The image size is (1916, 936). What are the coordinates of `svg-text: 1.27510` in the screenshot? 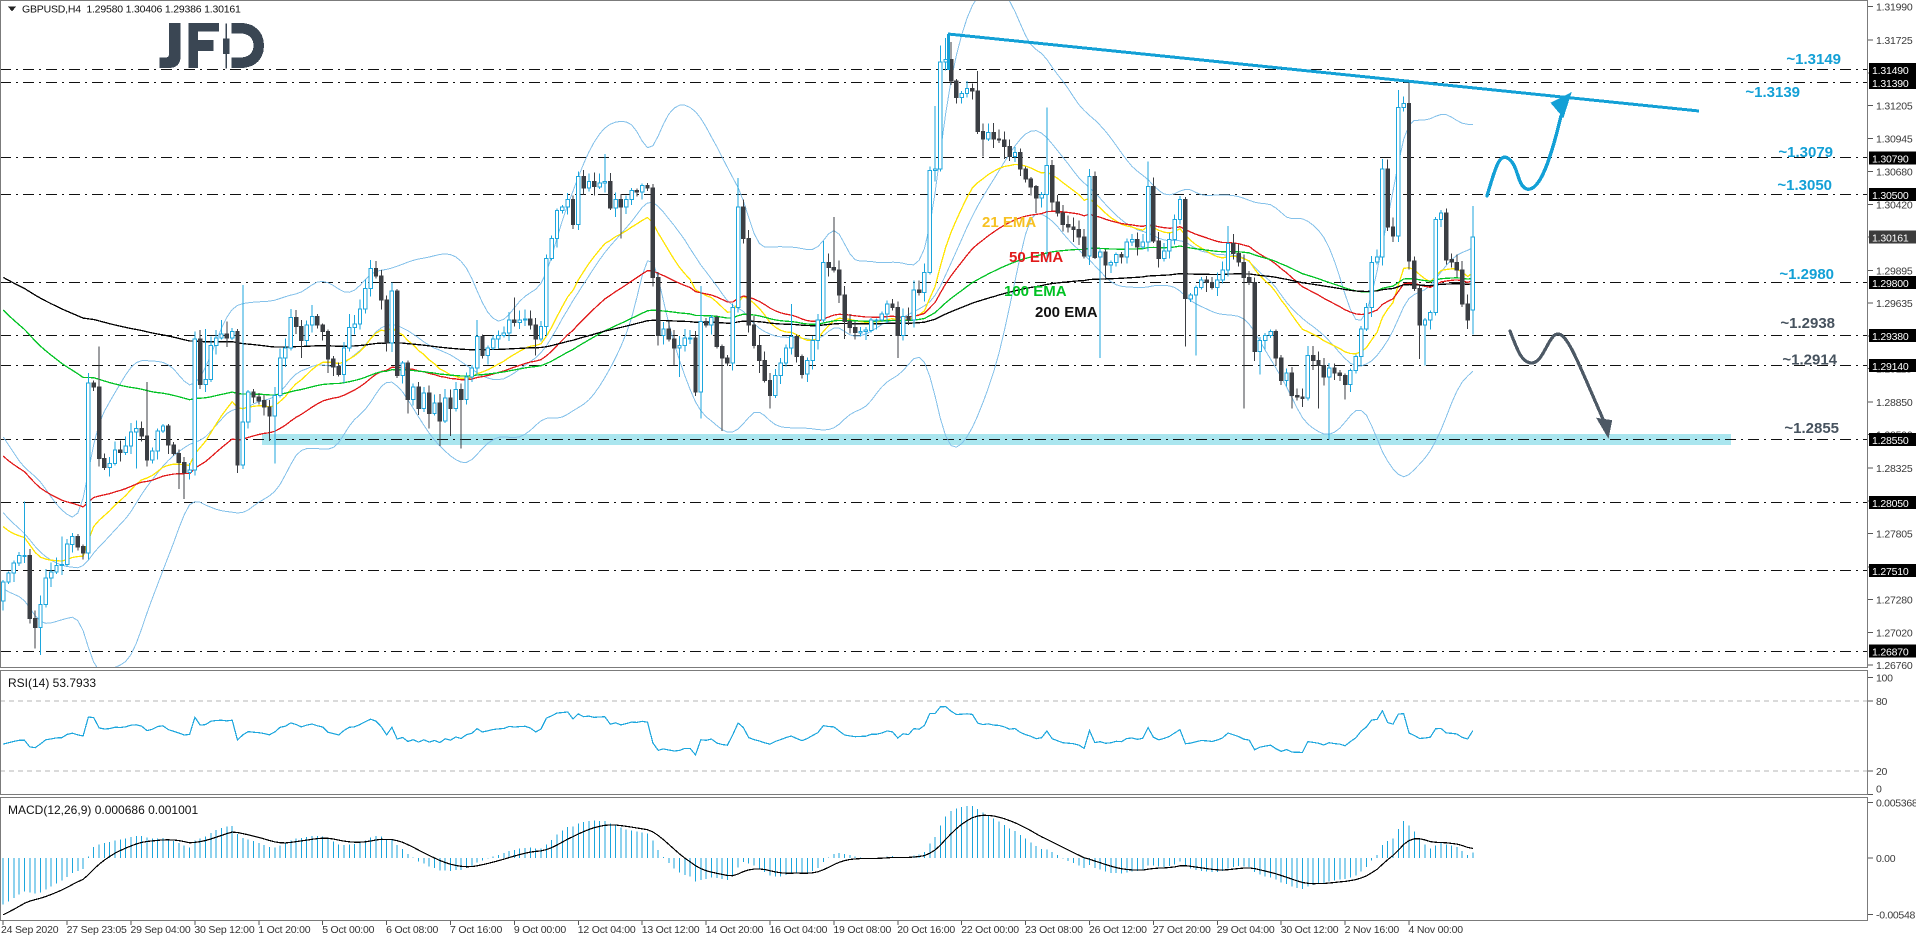 It's located at (1890, 572).